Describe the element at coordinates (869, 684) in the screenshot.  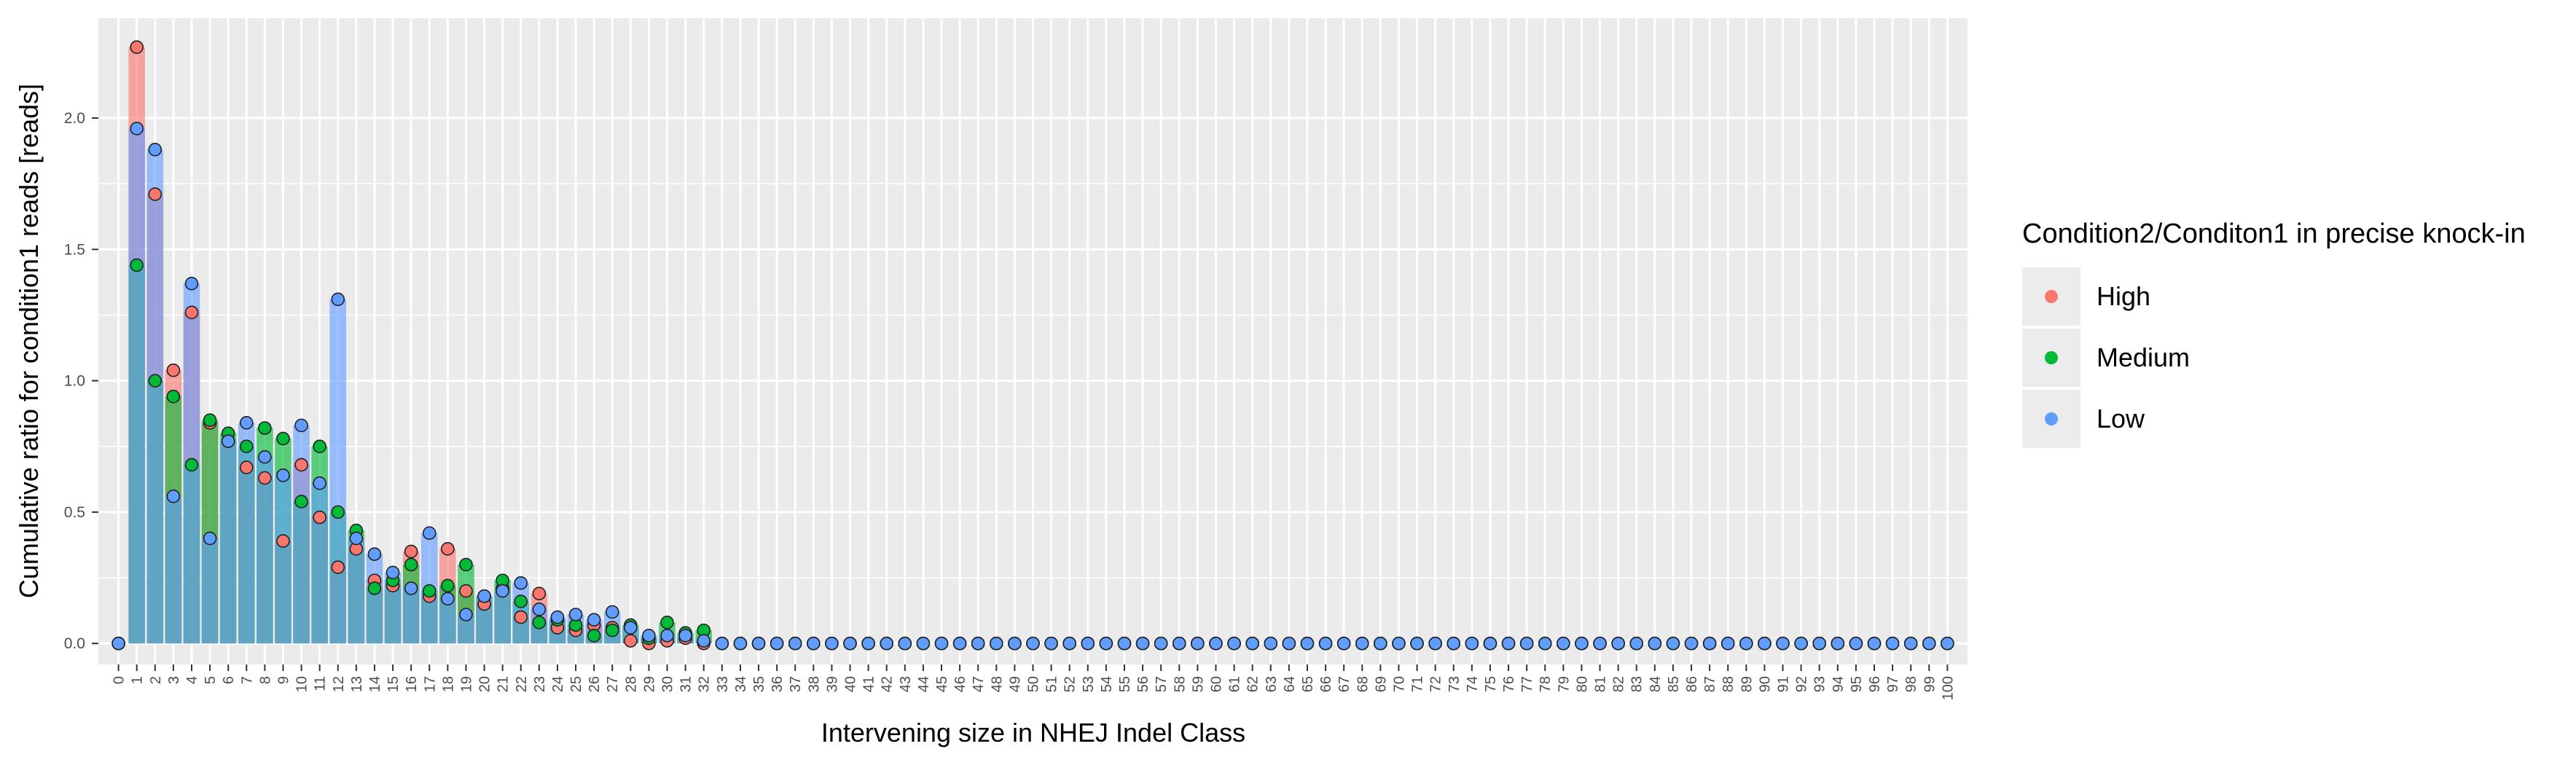
I see `x-tick-label: 41` at that location.